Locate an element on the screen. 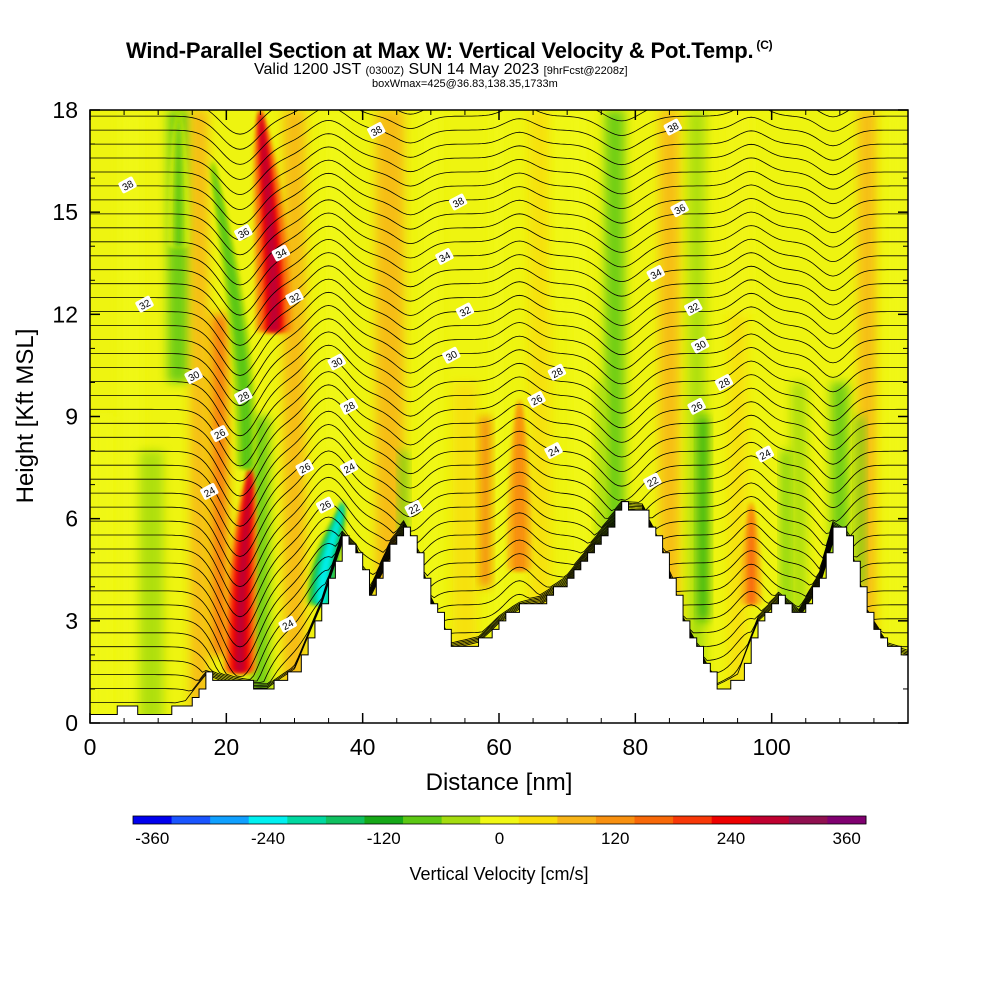  contour-label-text: 24 is located at coordinates (554, 451).